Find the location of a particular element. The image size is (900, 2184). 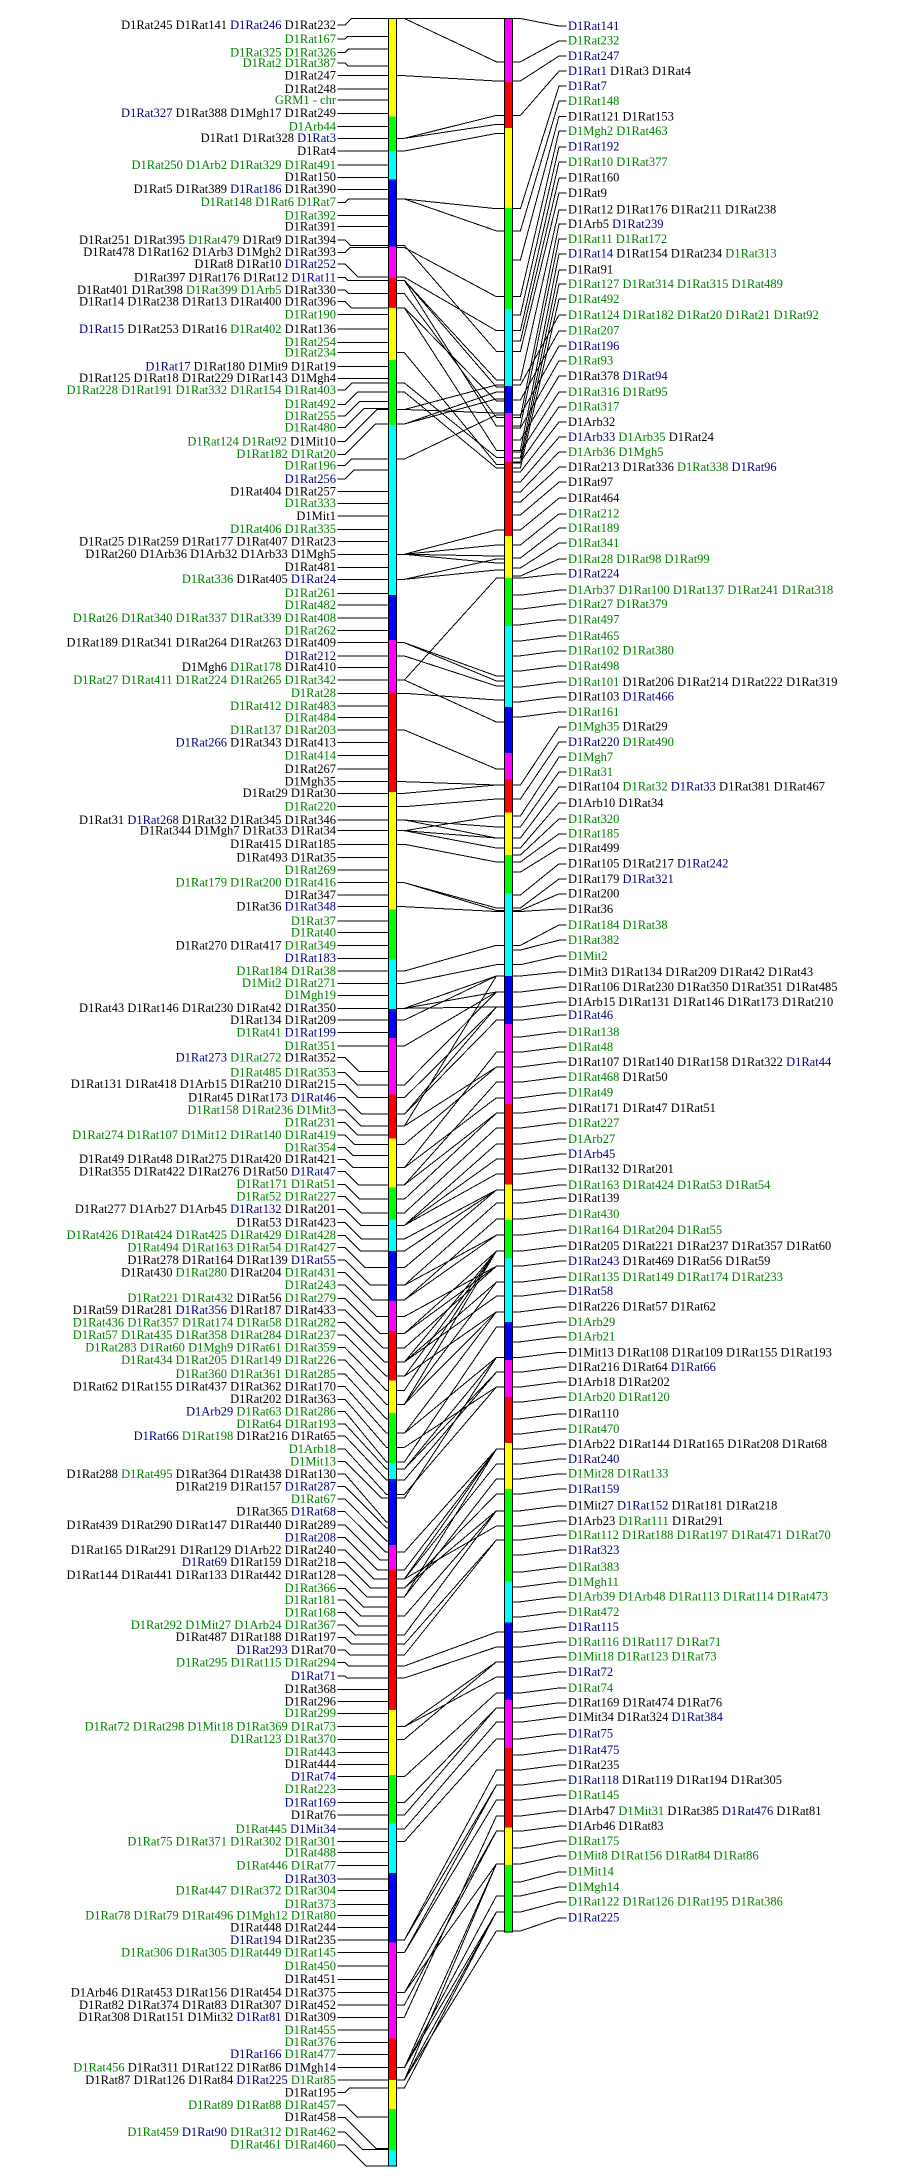

svg-text: D1Rat368 is located at coordinates (310, 1689).